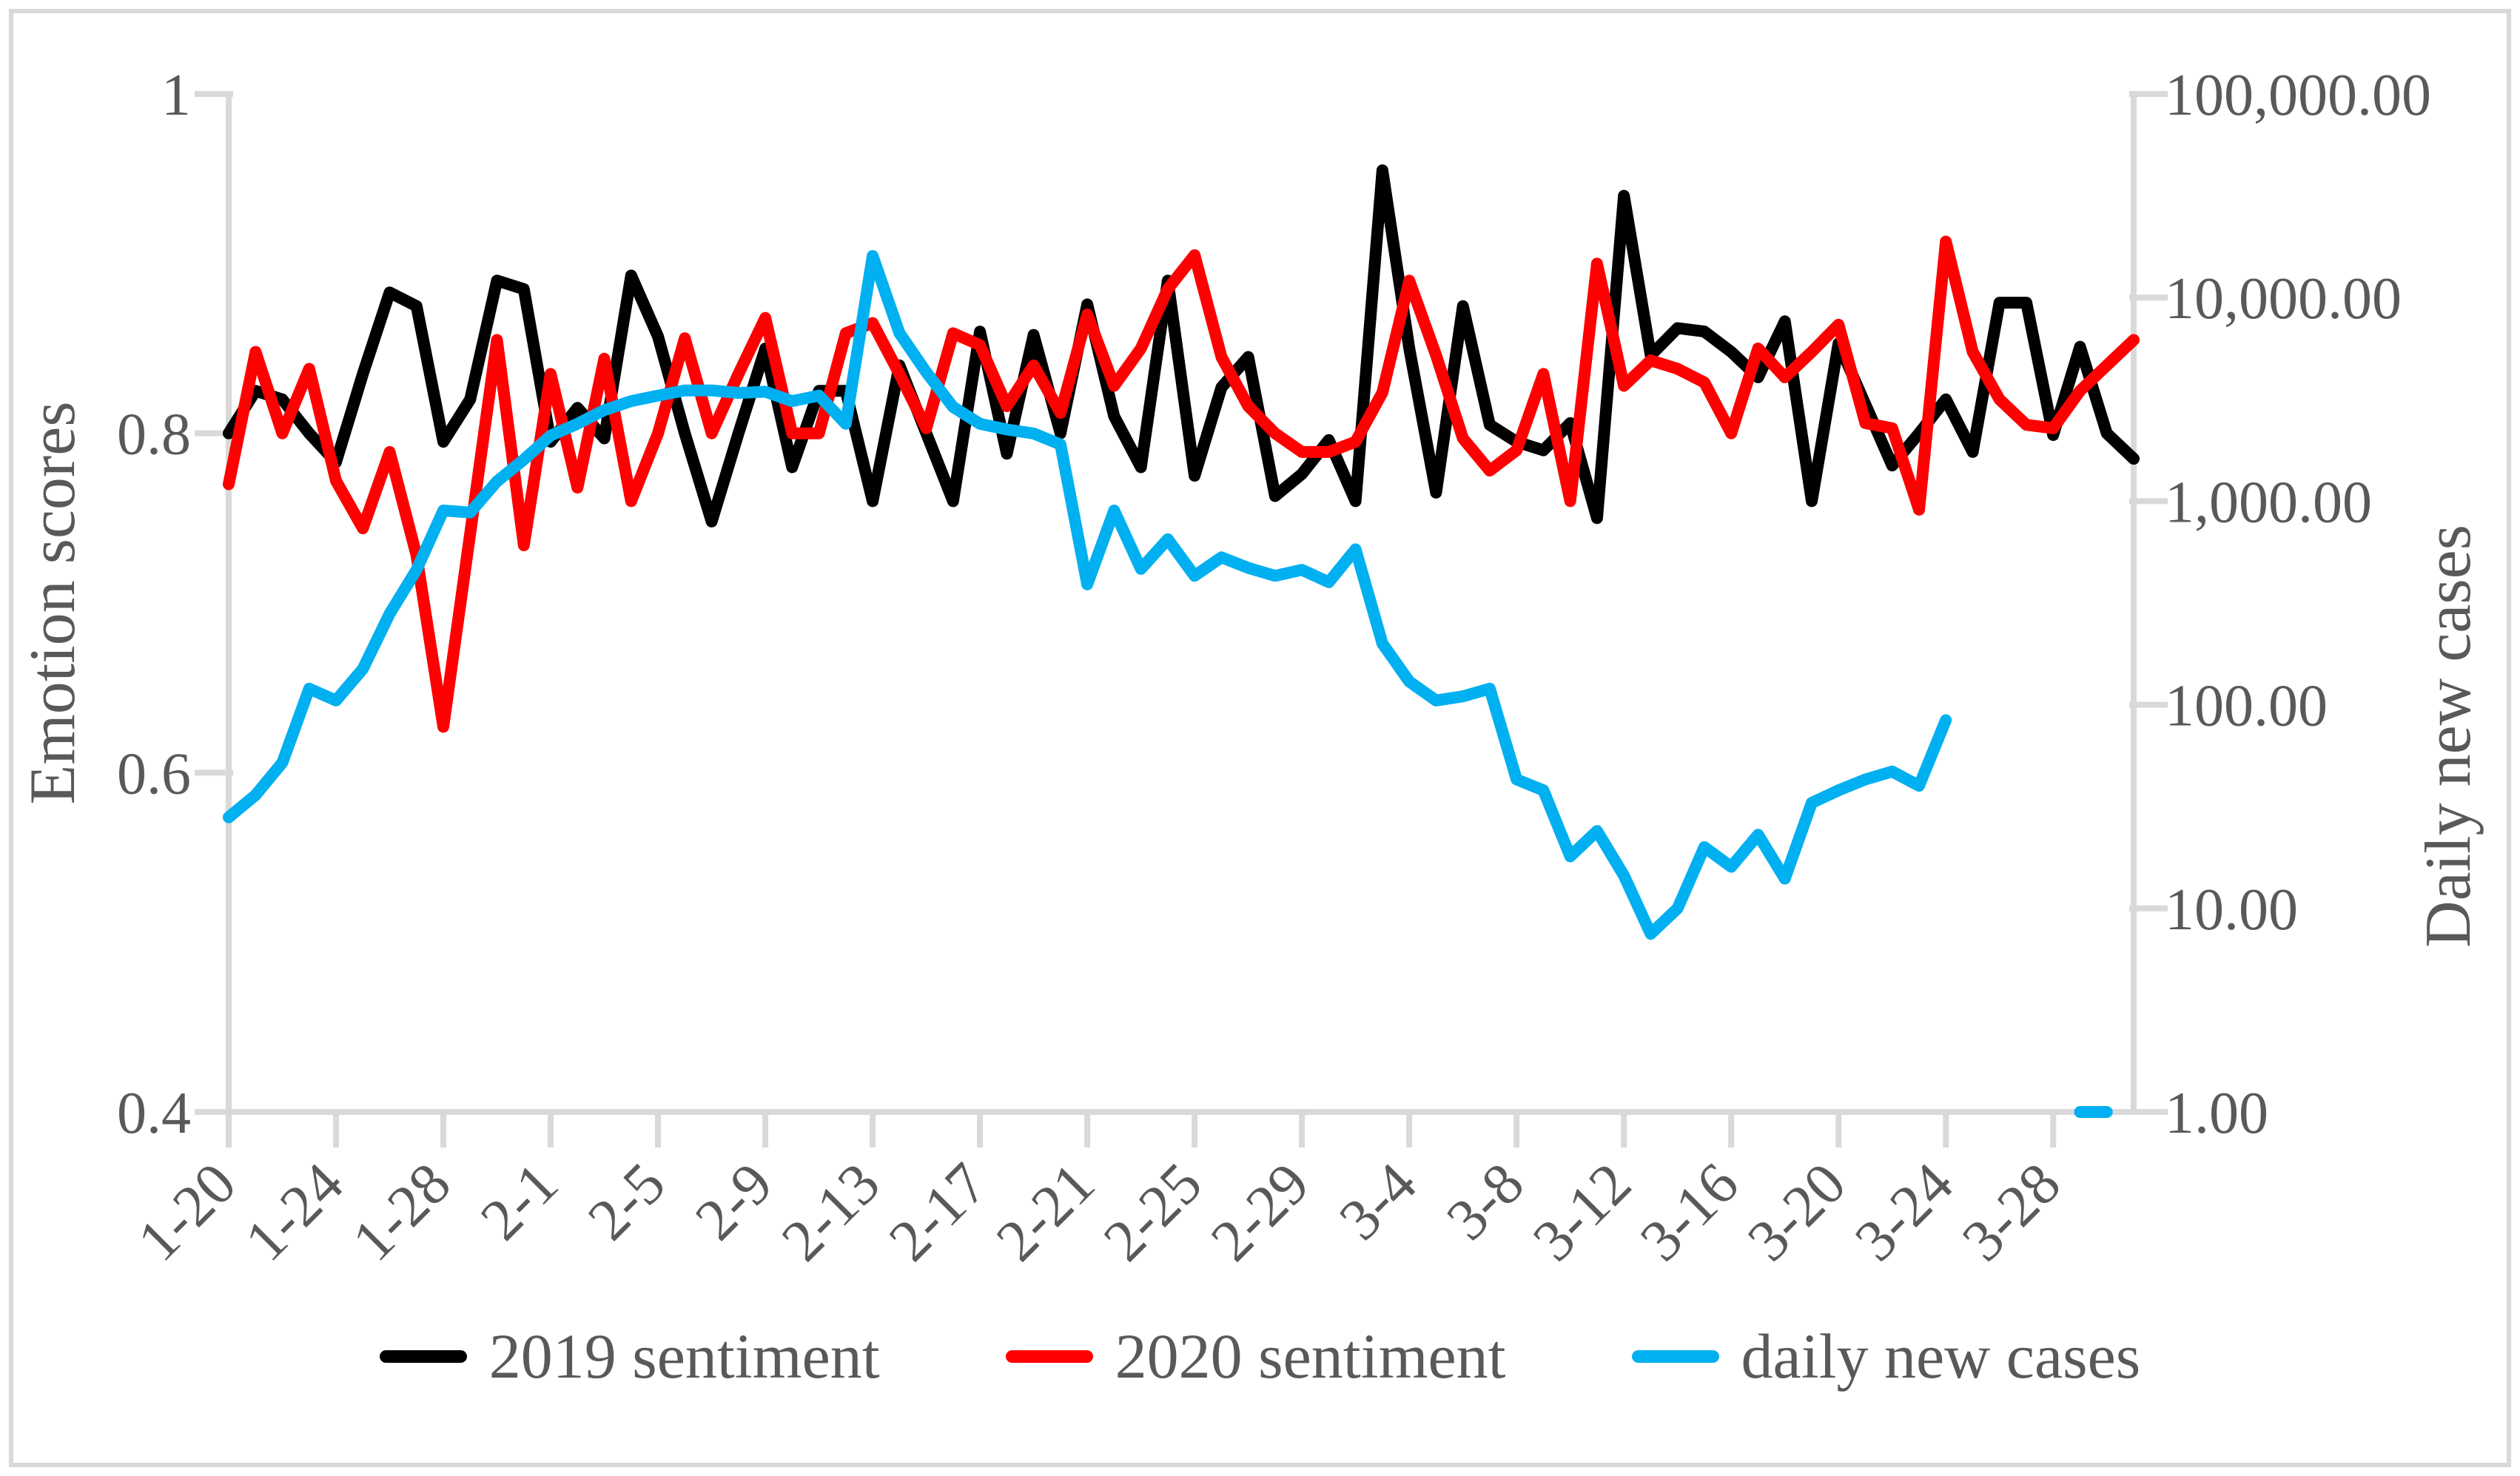  Describe the element at coordinates (1045, 1212) in the screenshot. I see `x-tick-label: 2-21` at that location.